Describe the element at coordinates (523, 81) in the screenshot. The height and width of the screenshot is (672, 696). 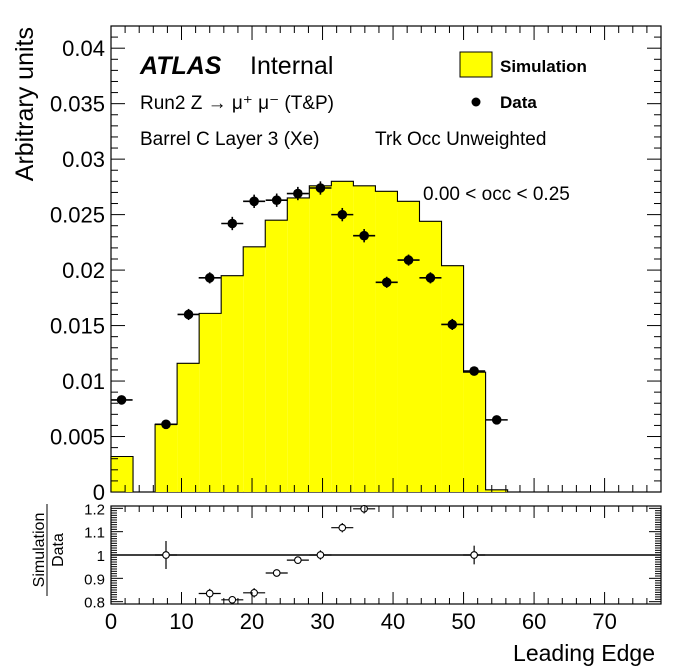
I see `legend: Simulation Data` at that location.